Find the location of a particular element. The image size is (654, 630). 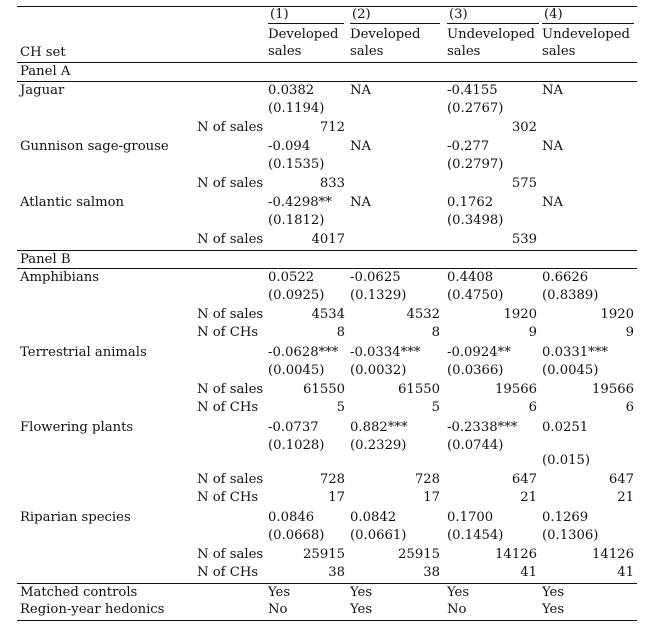

standard-error: (0.1812) is located at coordinates (296, 220).